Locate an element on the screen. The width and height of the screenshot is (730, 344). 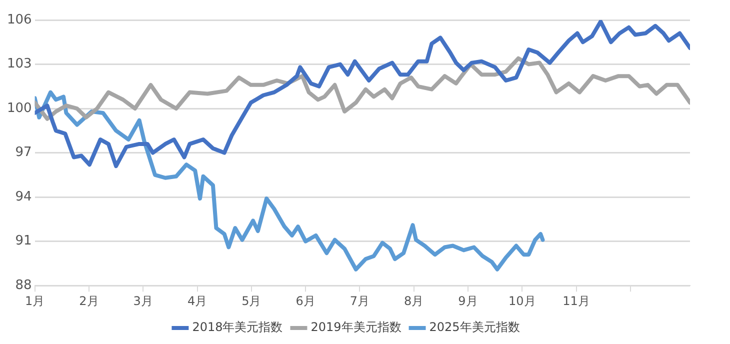
x-tick-label: 3月 is located at coordinates (143, 301).